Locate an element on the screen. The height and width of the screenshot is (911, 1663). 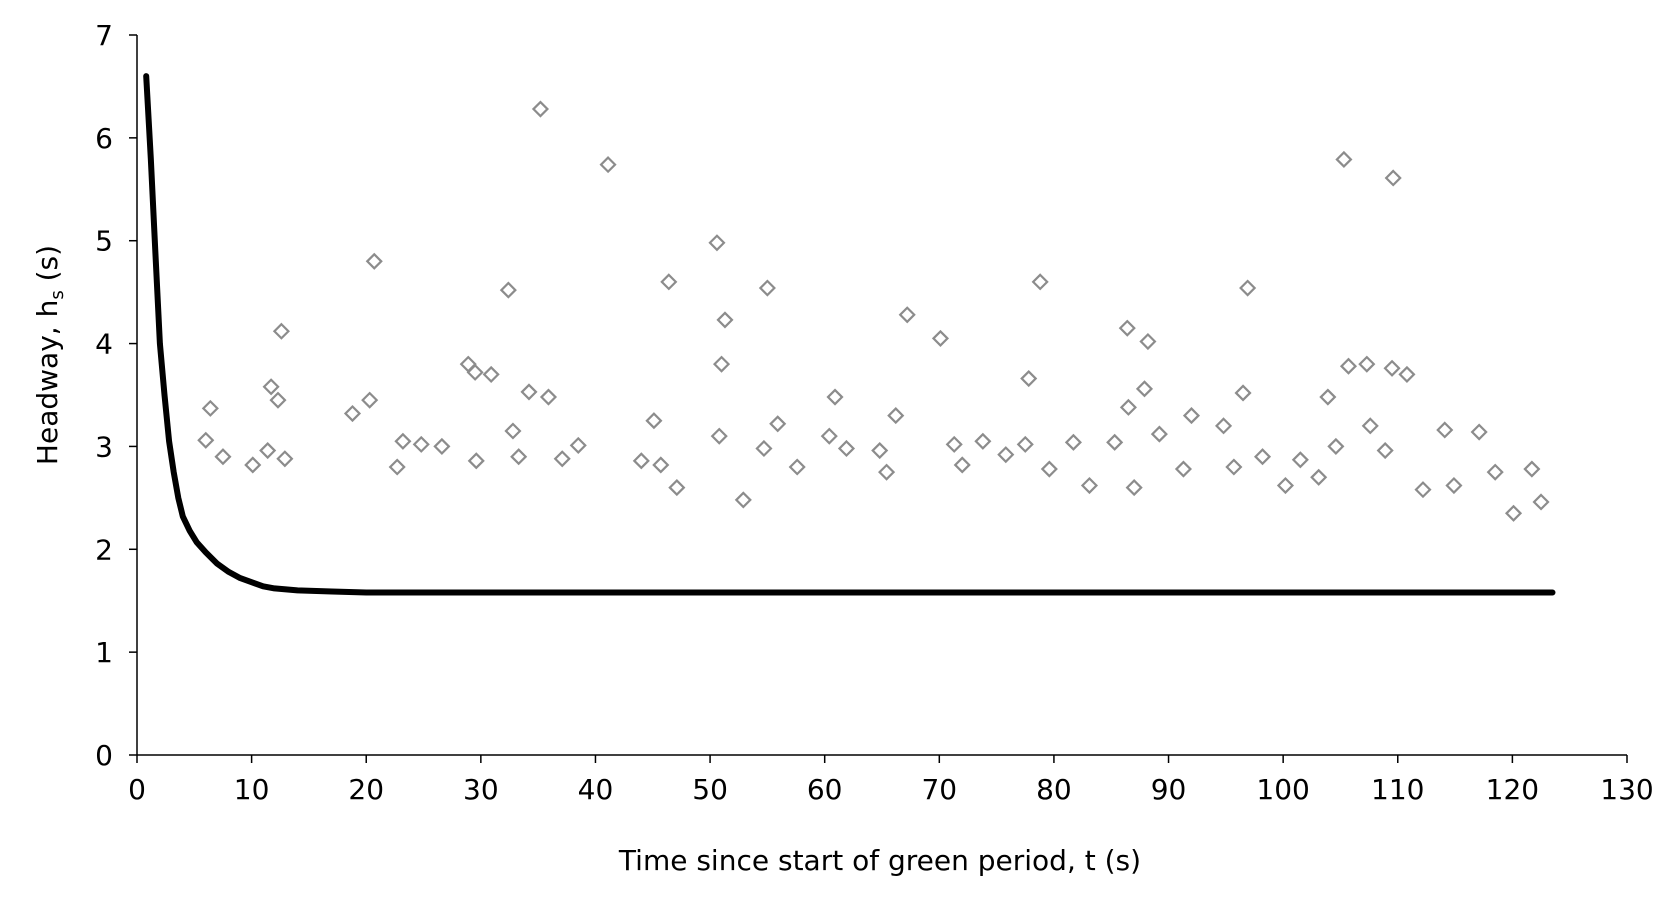
y-tick-label: 2 is located at coordinates (104, 549).